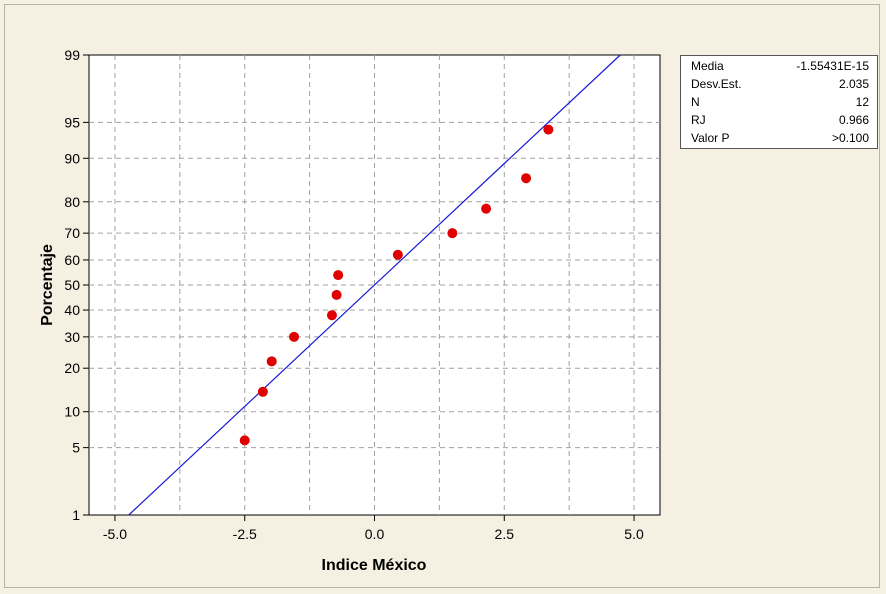 This screenshot has width=886, height=594. Describe the element at coordinates (375, 534) in the screenshot. I see `x-tick-label: 0.0` at that location.